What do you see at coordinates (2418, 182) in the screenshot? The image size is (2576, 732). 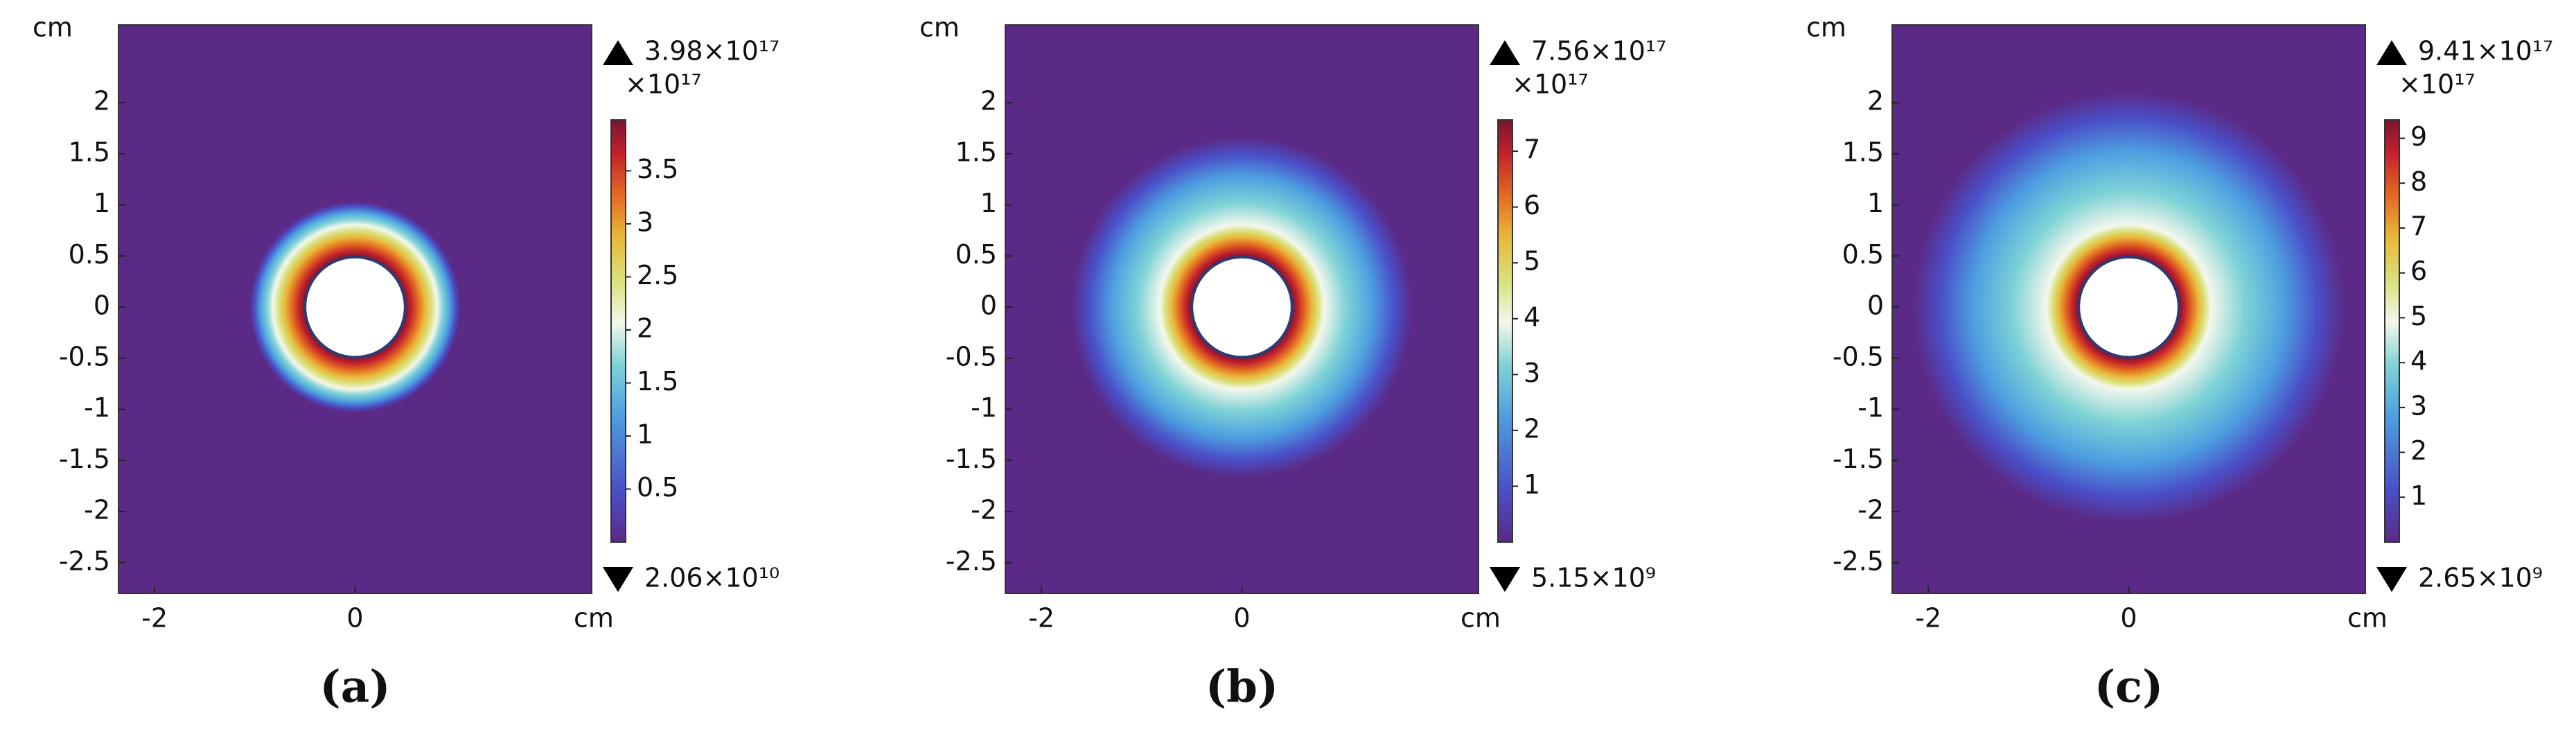 I see `colorbar-tick-label: 8` at bounding box center [2418, 182].